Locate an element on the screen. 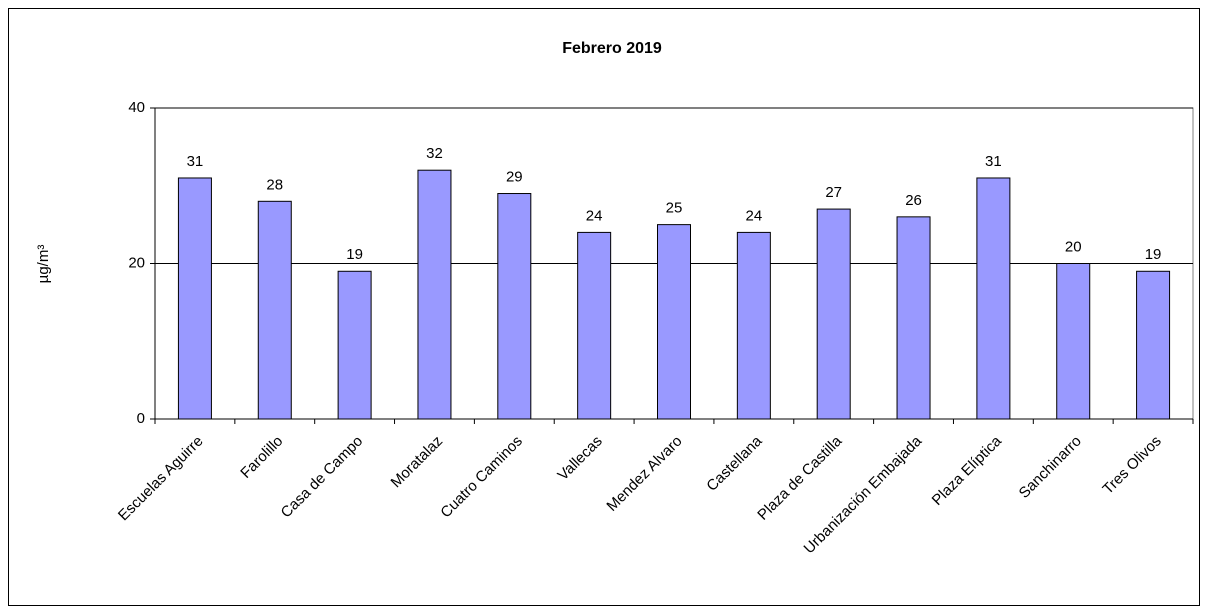 Image resolution: width=1209 pixels, height=615 pixels. y-axis-label: µg/m³ is located at coordinates (43, 264).